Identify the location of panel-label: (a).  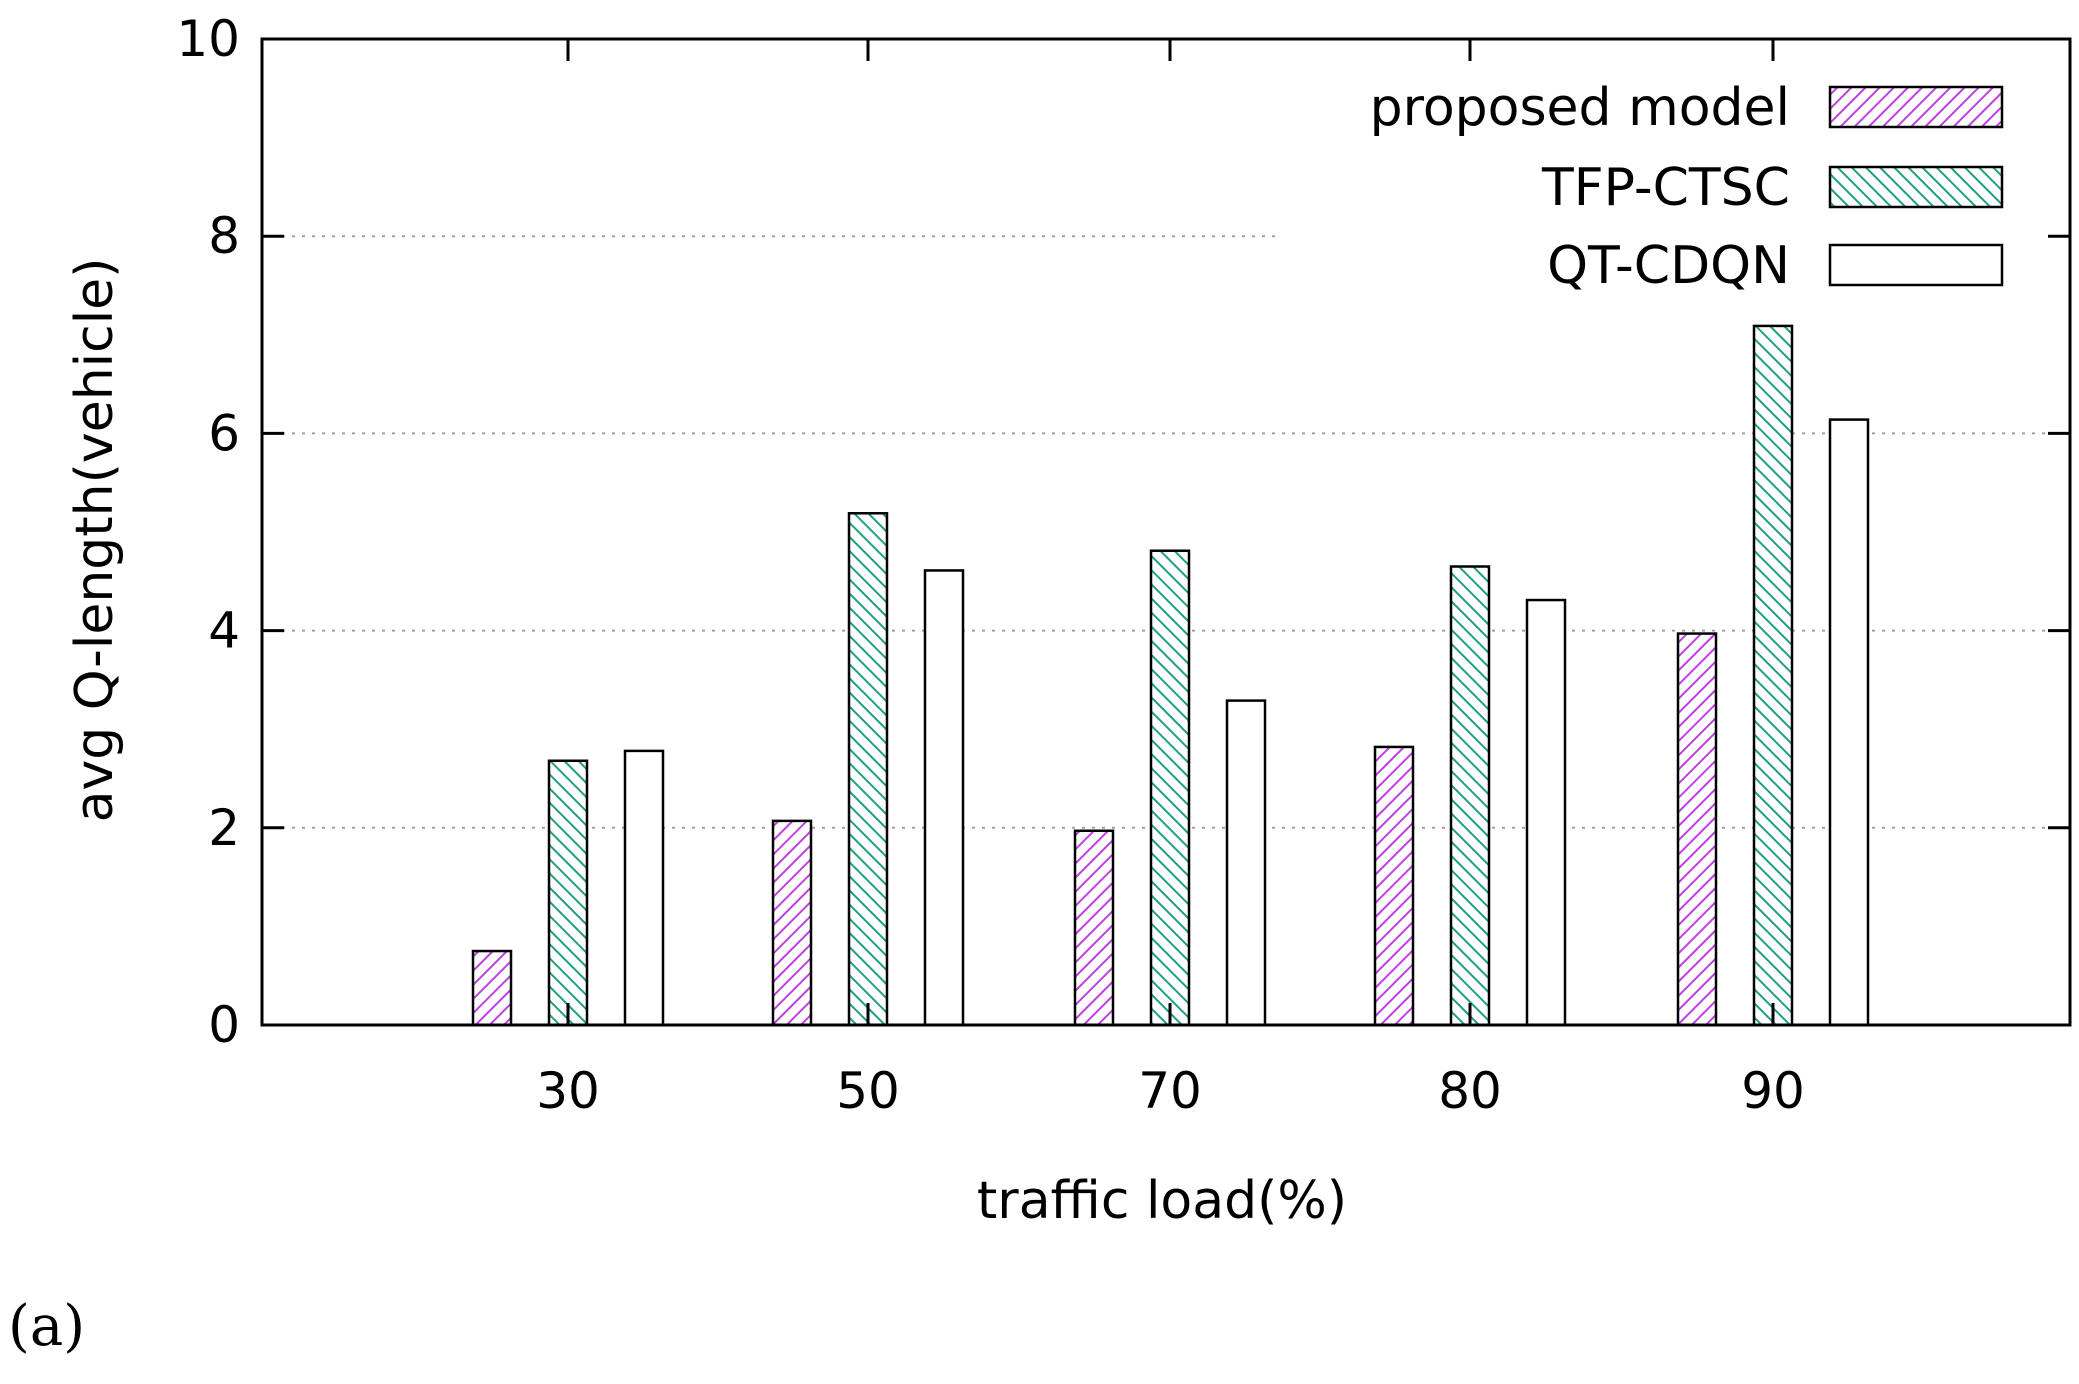
(46, 1326).